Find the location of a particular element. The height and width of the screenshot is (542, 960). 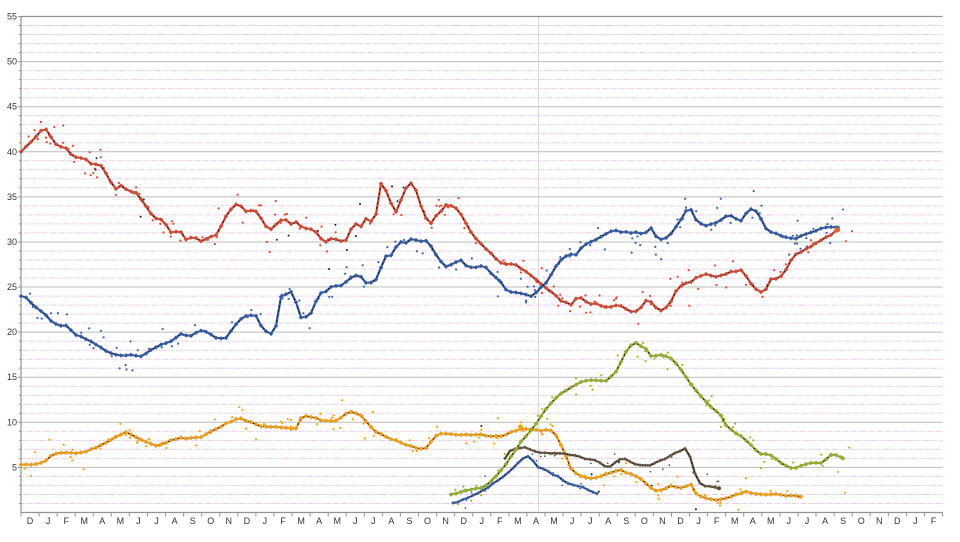

svg-text: 25 is located at coordinates (12, 287).